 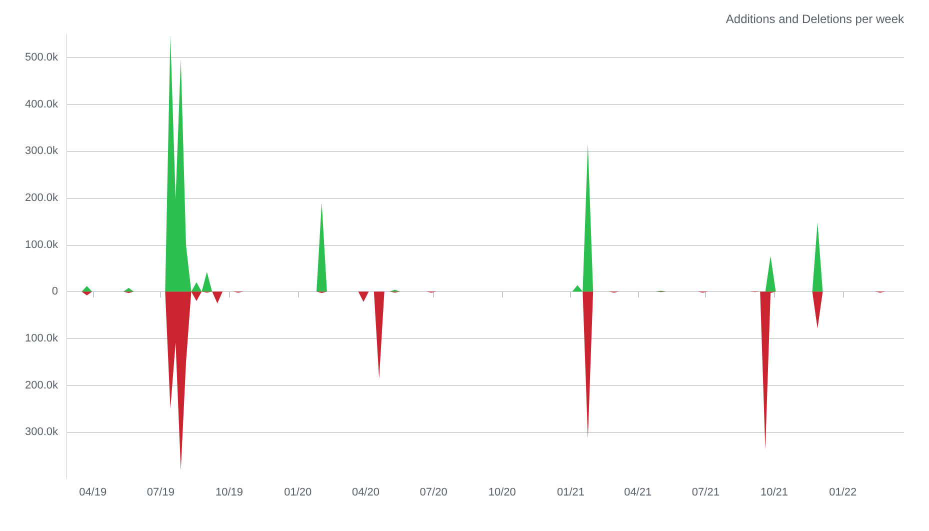 I want to click on y-tick-label: 500.0k, so click(x=41, y=57).